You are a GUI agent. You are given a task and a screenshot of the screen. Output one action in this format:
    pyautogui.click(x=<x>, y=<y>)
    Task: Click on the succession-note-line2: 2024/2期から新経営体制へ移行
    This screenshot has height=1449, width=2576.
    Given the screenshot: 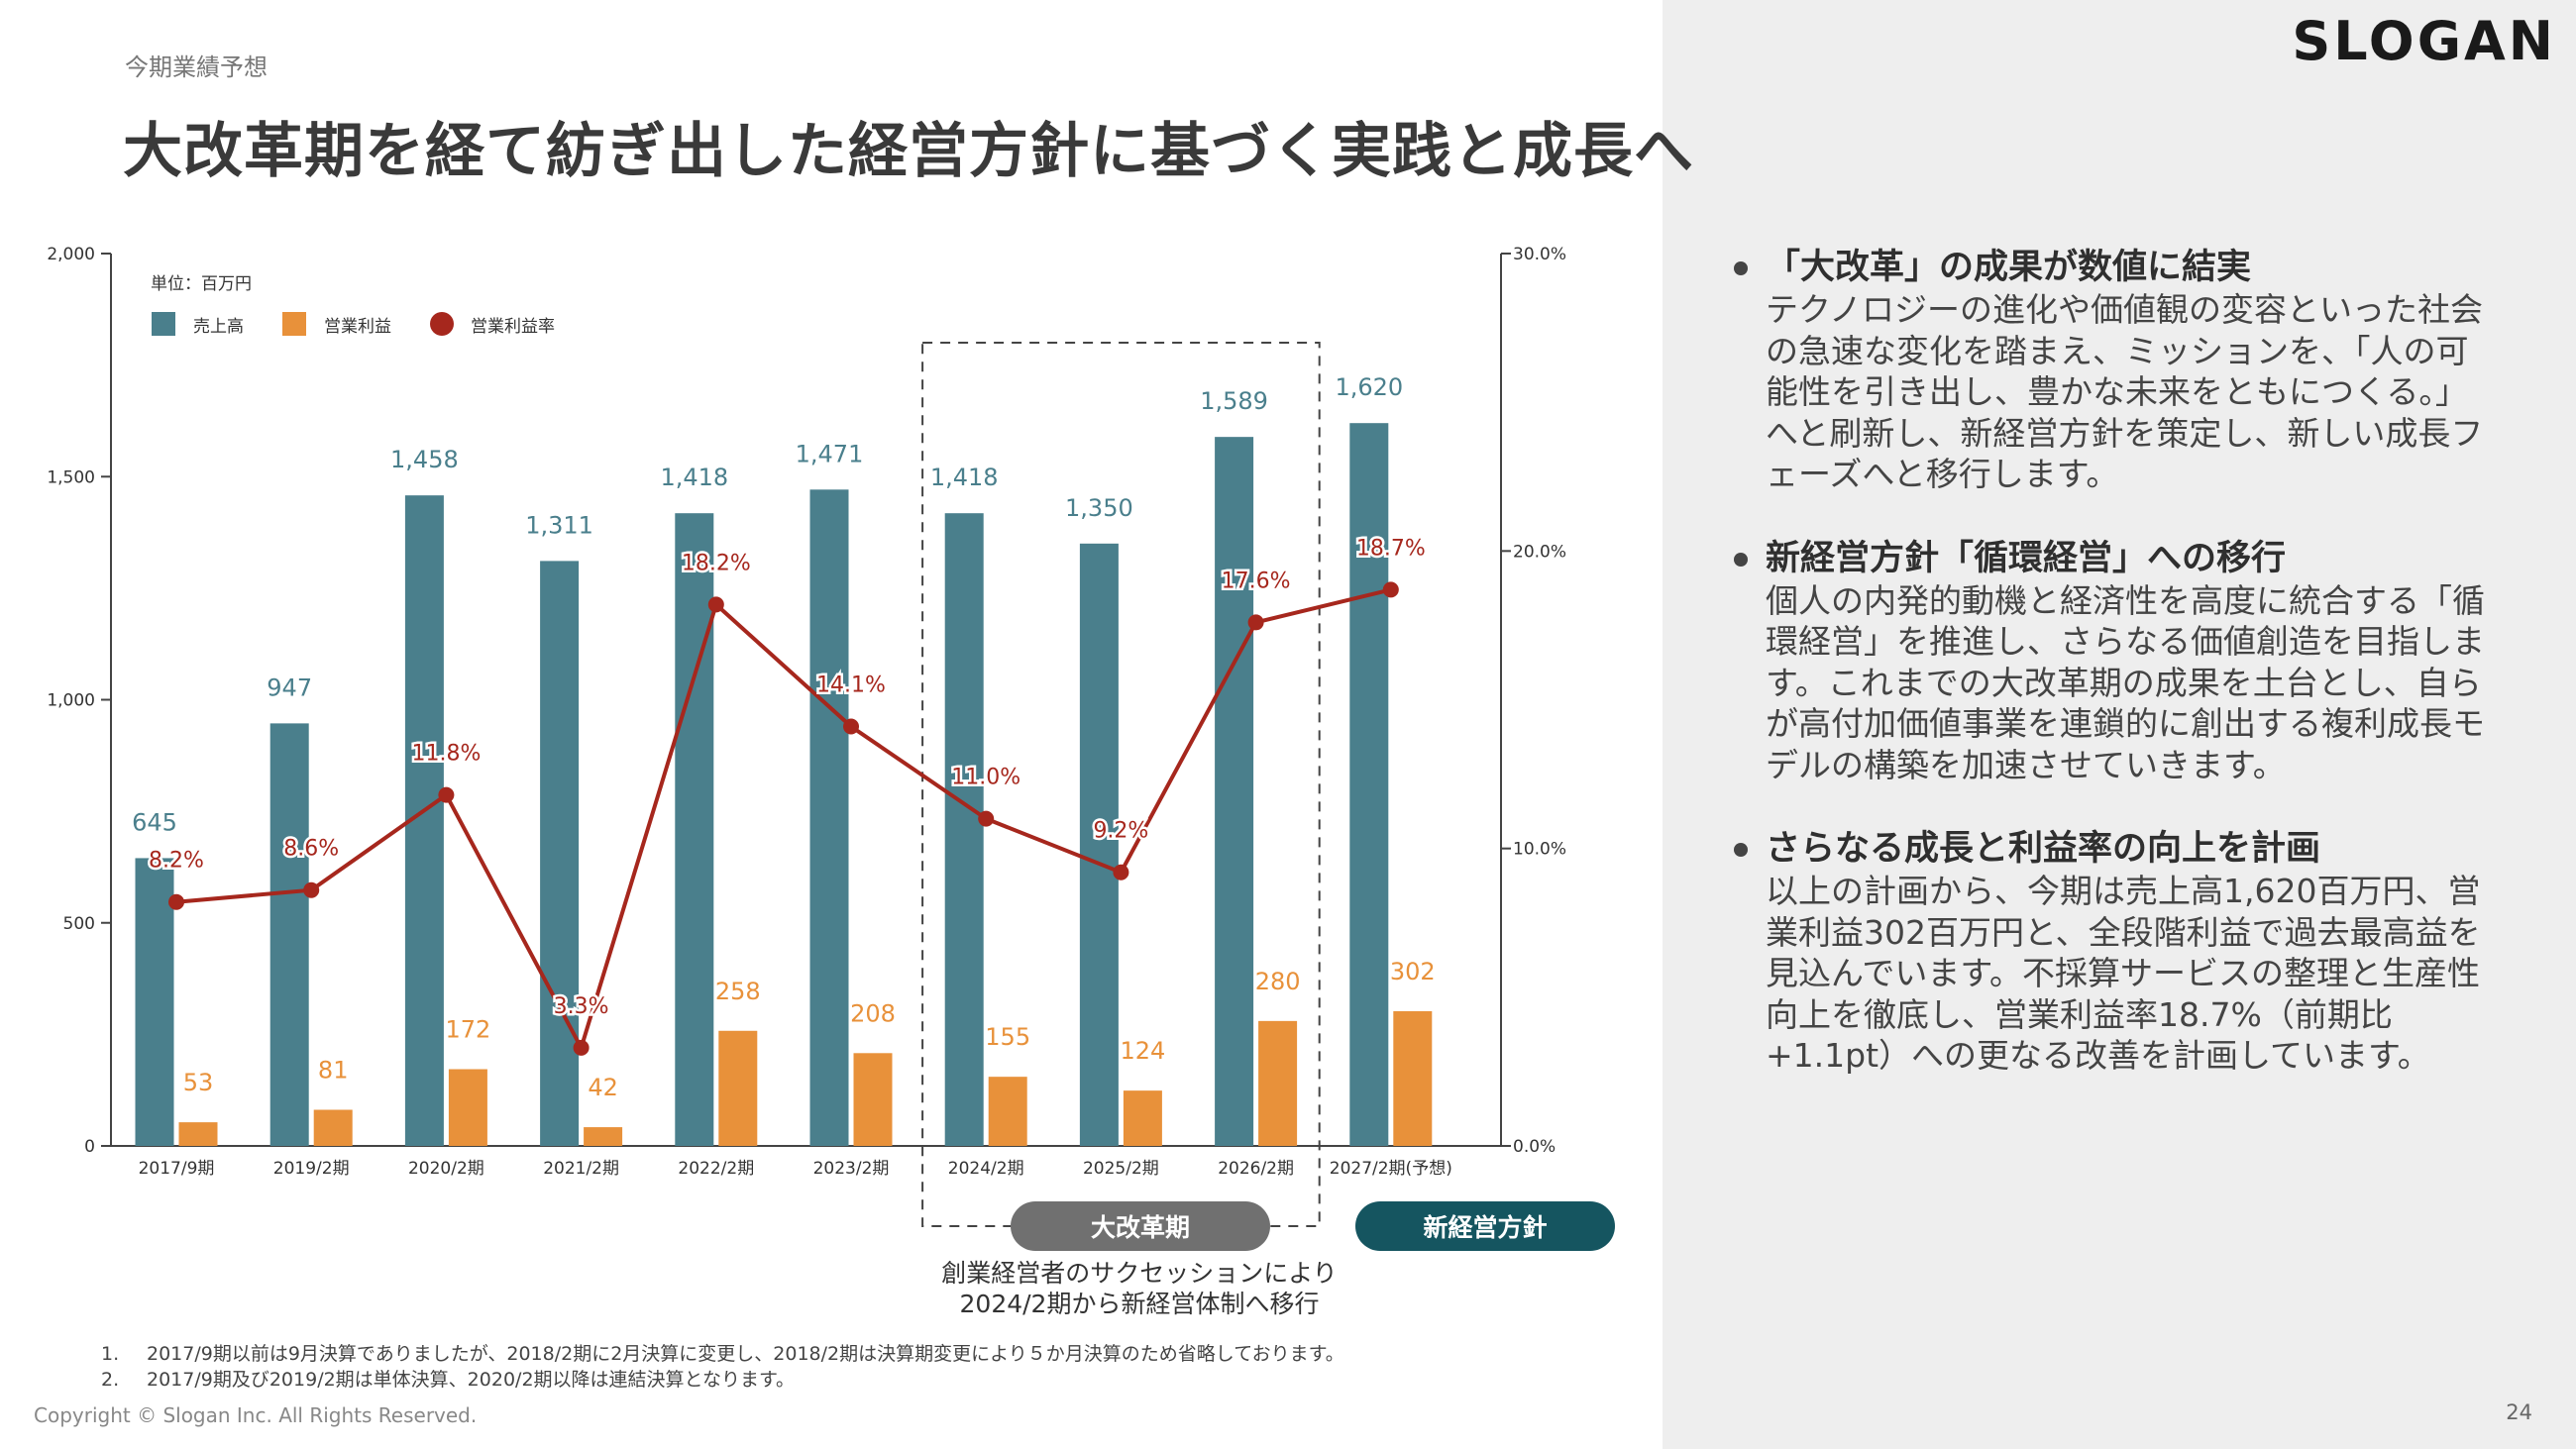 What is the action you would take?
    pyautogui.click(x=1139, y=1304)
    